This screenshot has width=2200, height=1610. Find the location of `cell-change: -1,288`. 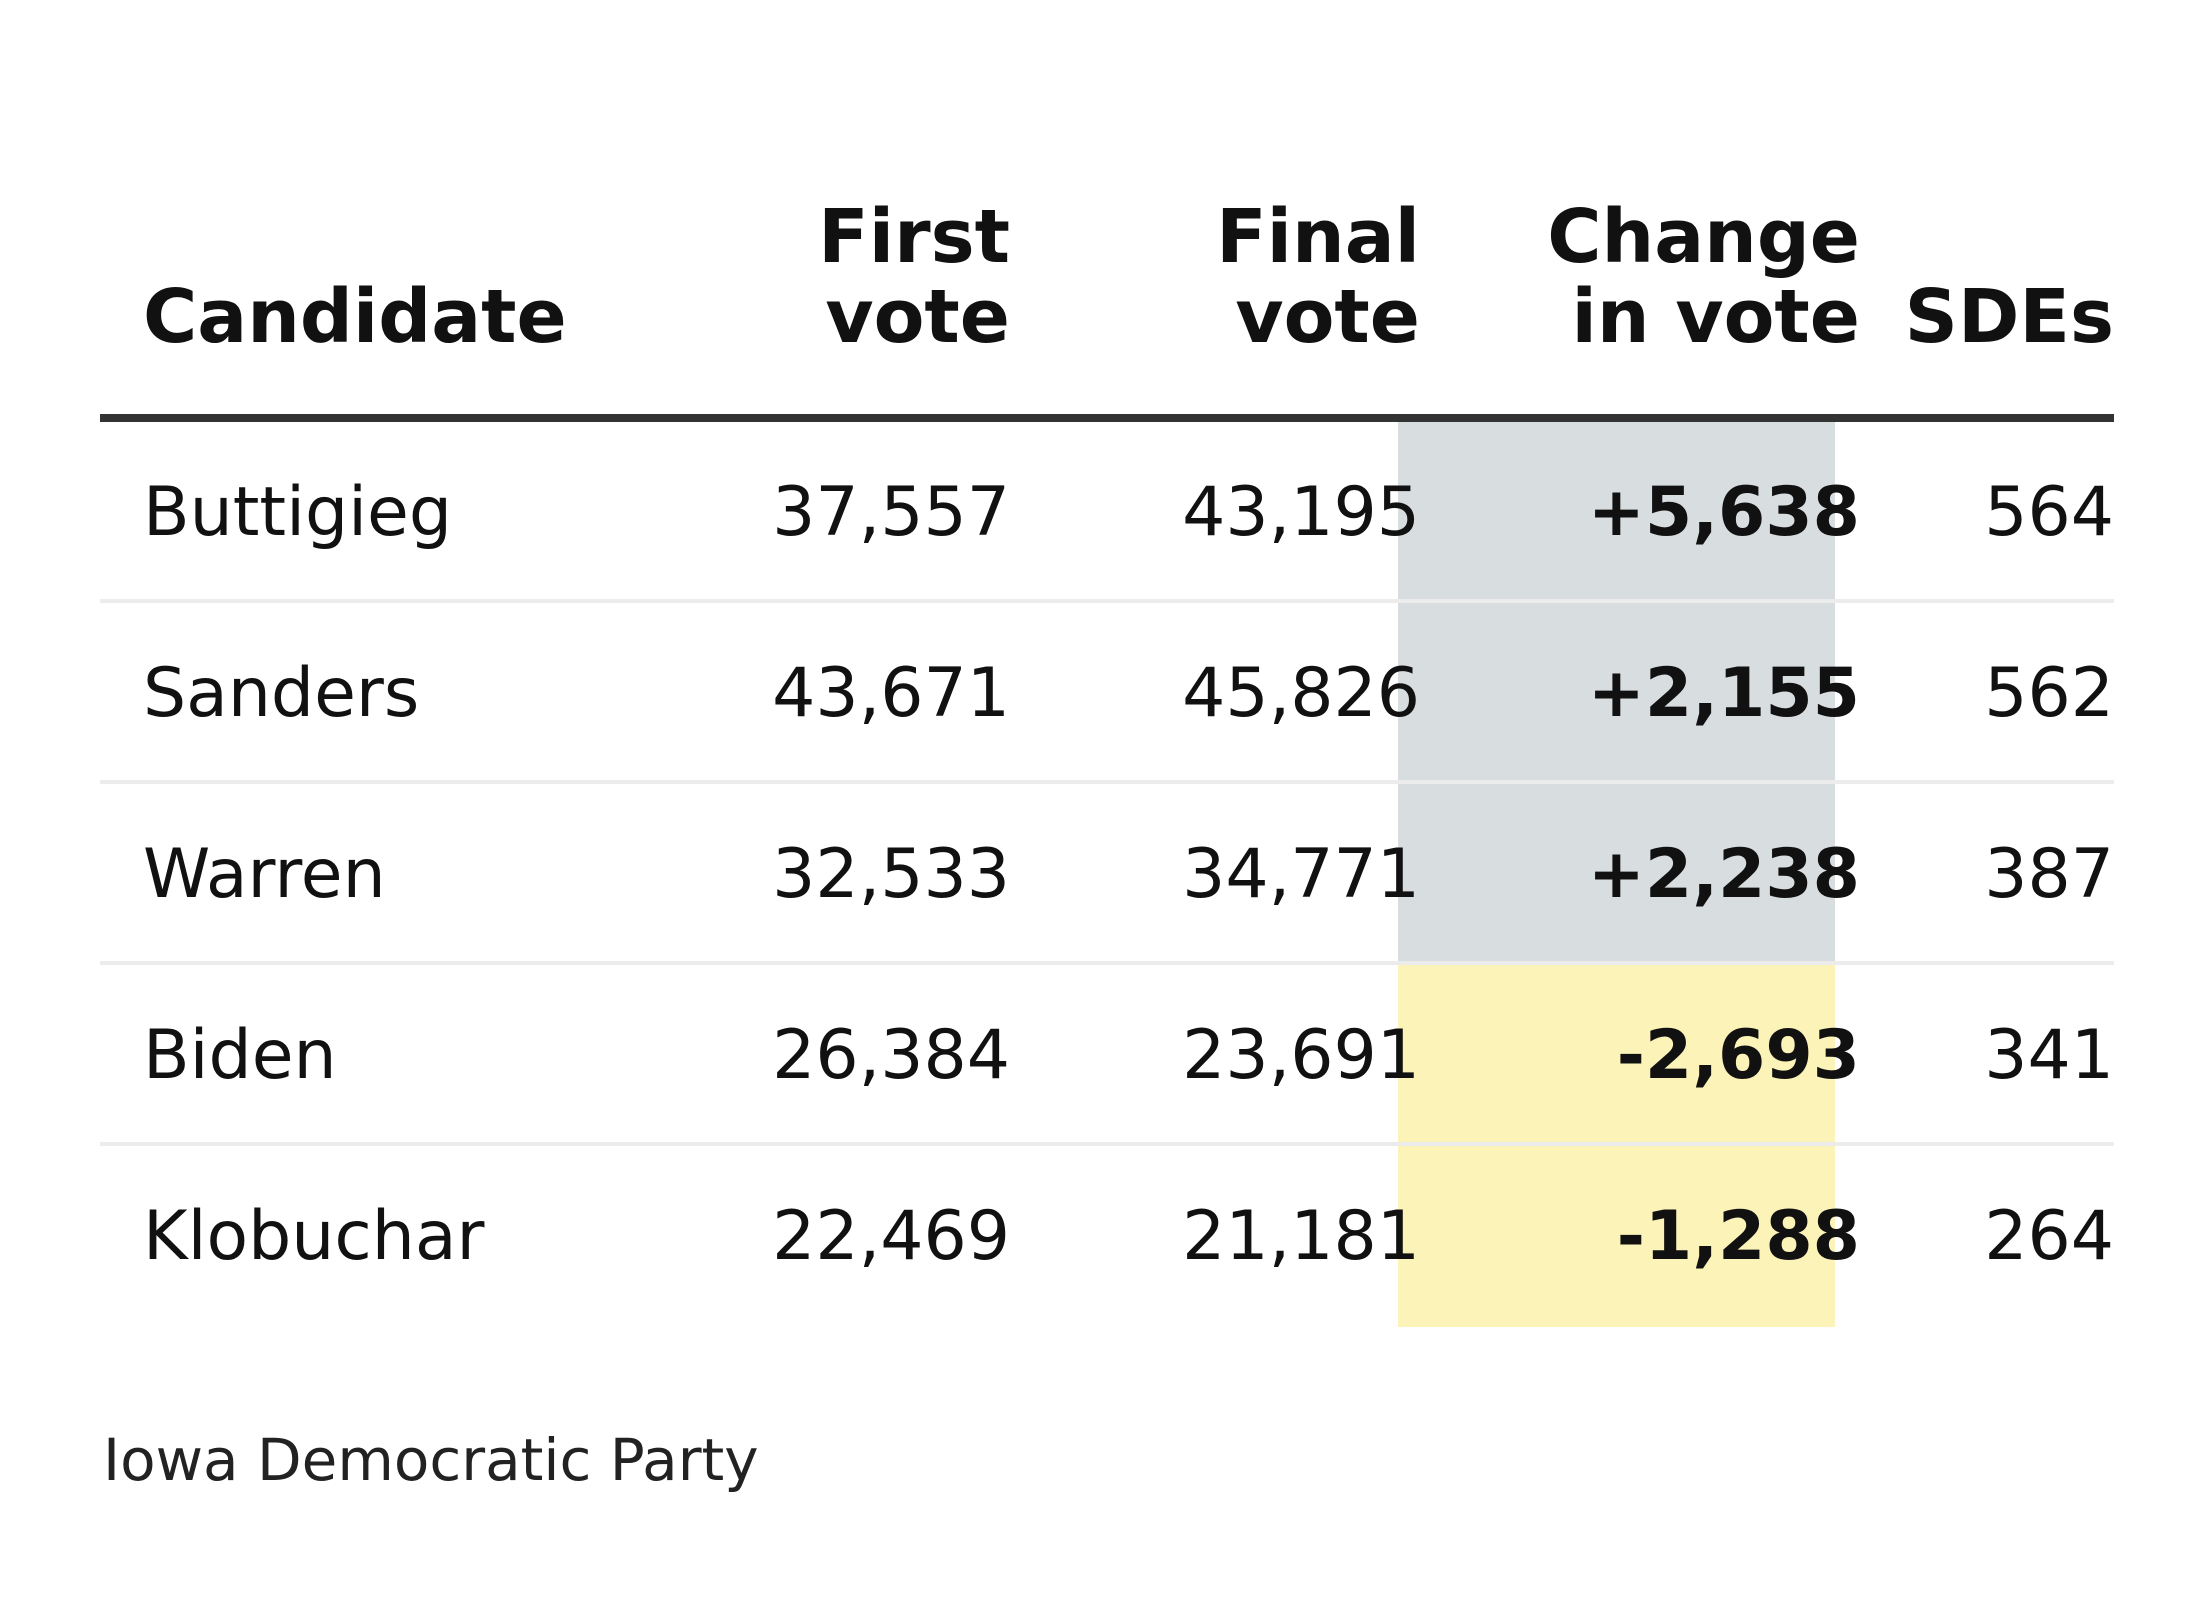

cell-change: -1,288 is located at coordinates (1738, 1236).